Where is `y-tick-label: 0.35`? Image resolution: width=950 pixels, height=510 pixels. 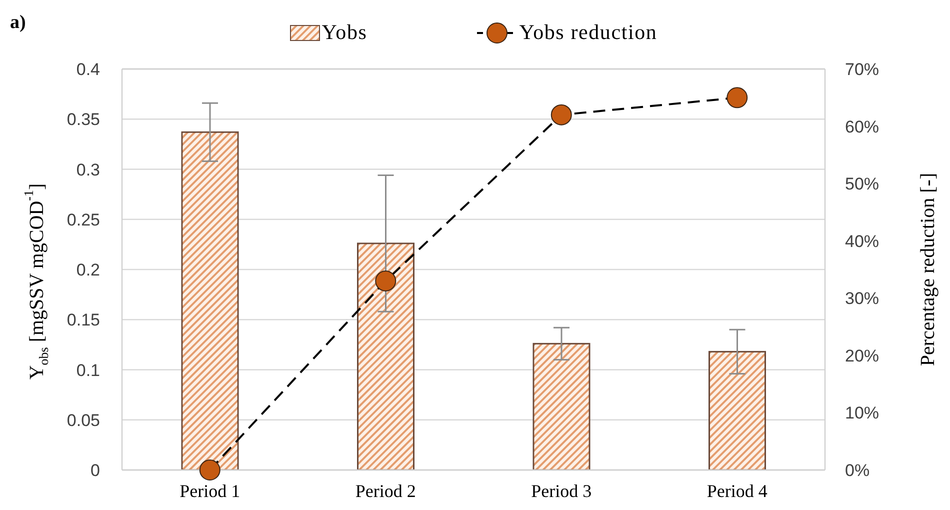
y-tick-label: 0.35 is located at coordinates (83, 120).